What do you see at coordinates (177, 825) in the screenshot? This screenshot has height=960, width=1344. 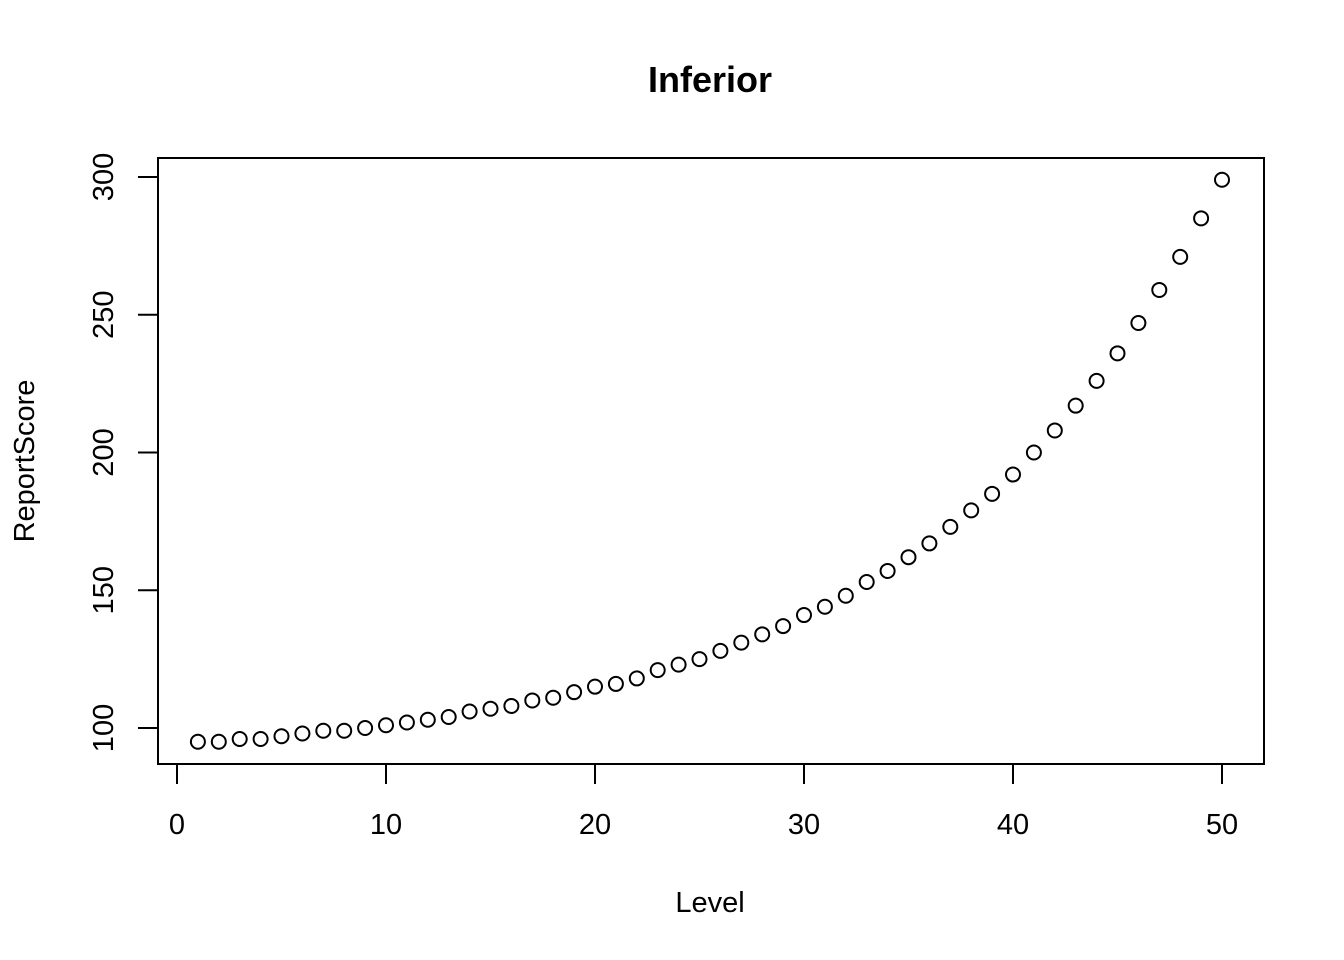 I see `x-tick-label: 0` at bounding box center [177, 825].